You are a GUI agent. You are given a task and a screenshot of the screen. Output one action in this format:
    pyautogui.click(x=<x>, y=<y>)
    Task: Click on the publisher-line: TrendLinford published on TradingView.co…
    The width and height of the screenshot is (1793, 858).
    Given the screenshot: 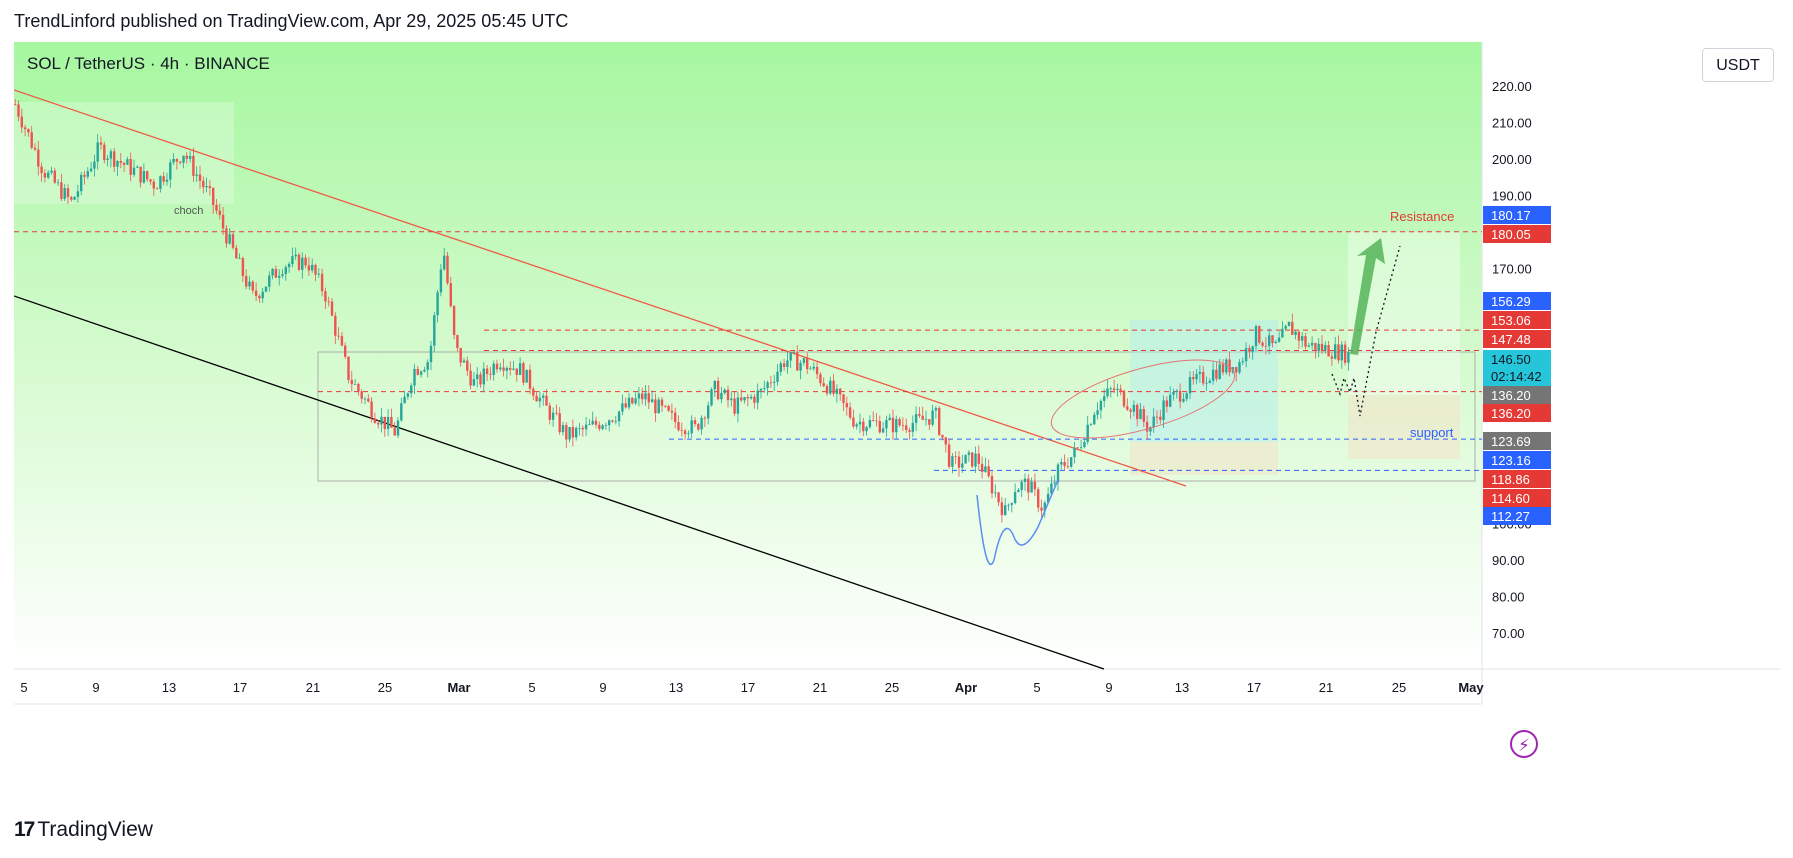 What is the action you would take?
    pyautogui.click(x=291, y=21)
    